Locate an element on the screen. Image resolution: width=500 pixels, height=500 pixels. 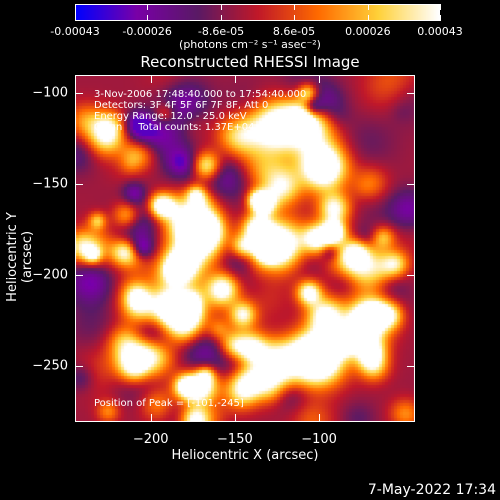
time-range-annotation: 3-Nov-2006 17:48:40.000 to 17:54:40.000 is located at coordinates (200, 94).